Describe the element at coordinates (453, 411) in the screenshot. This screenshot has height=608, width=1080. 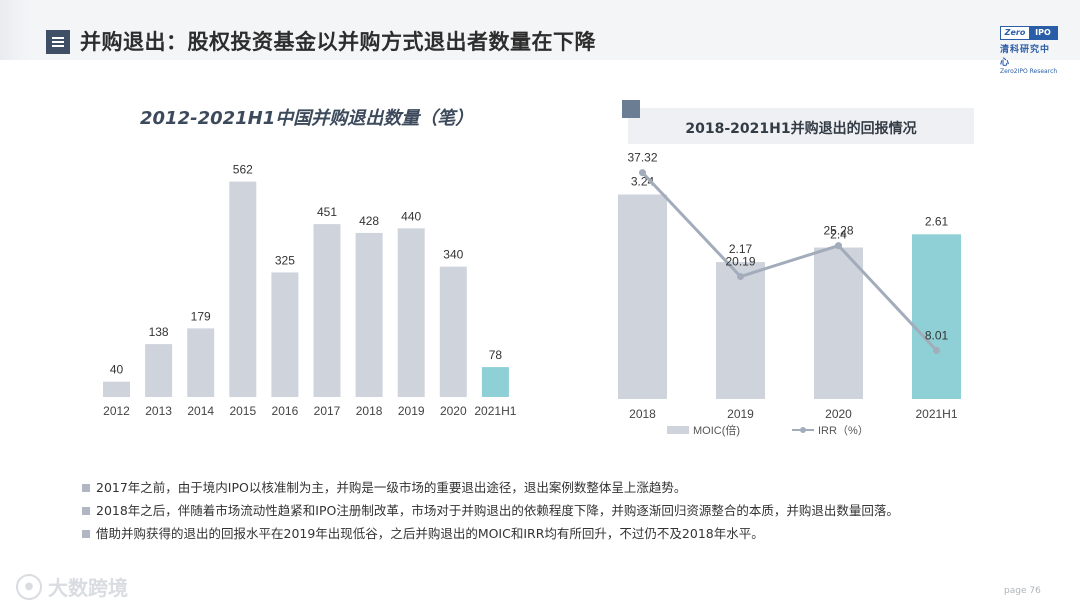
I see `chart1-tick-label: 2020` at that location.